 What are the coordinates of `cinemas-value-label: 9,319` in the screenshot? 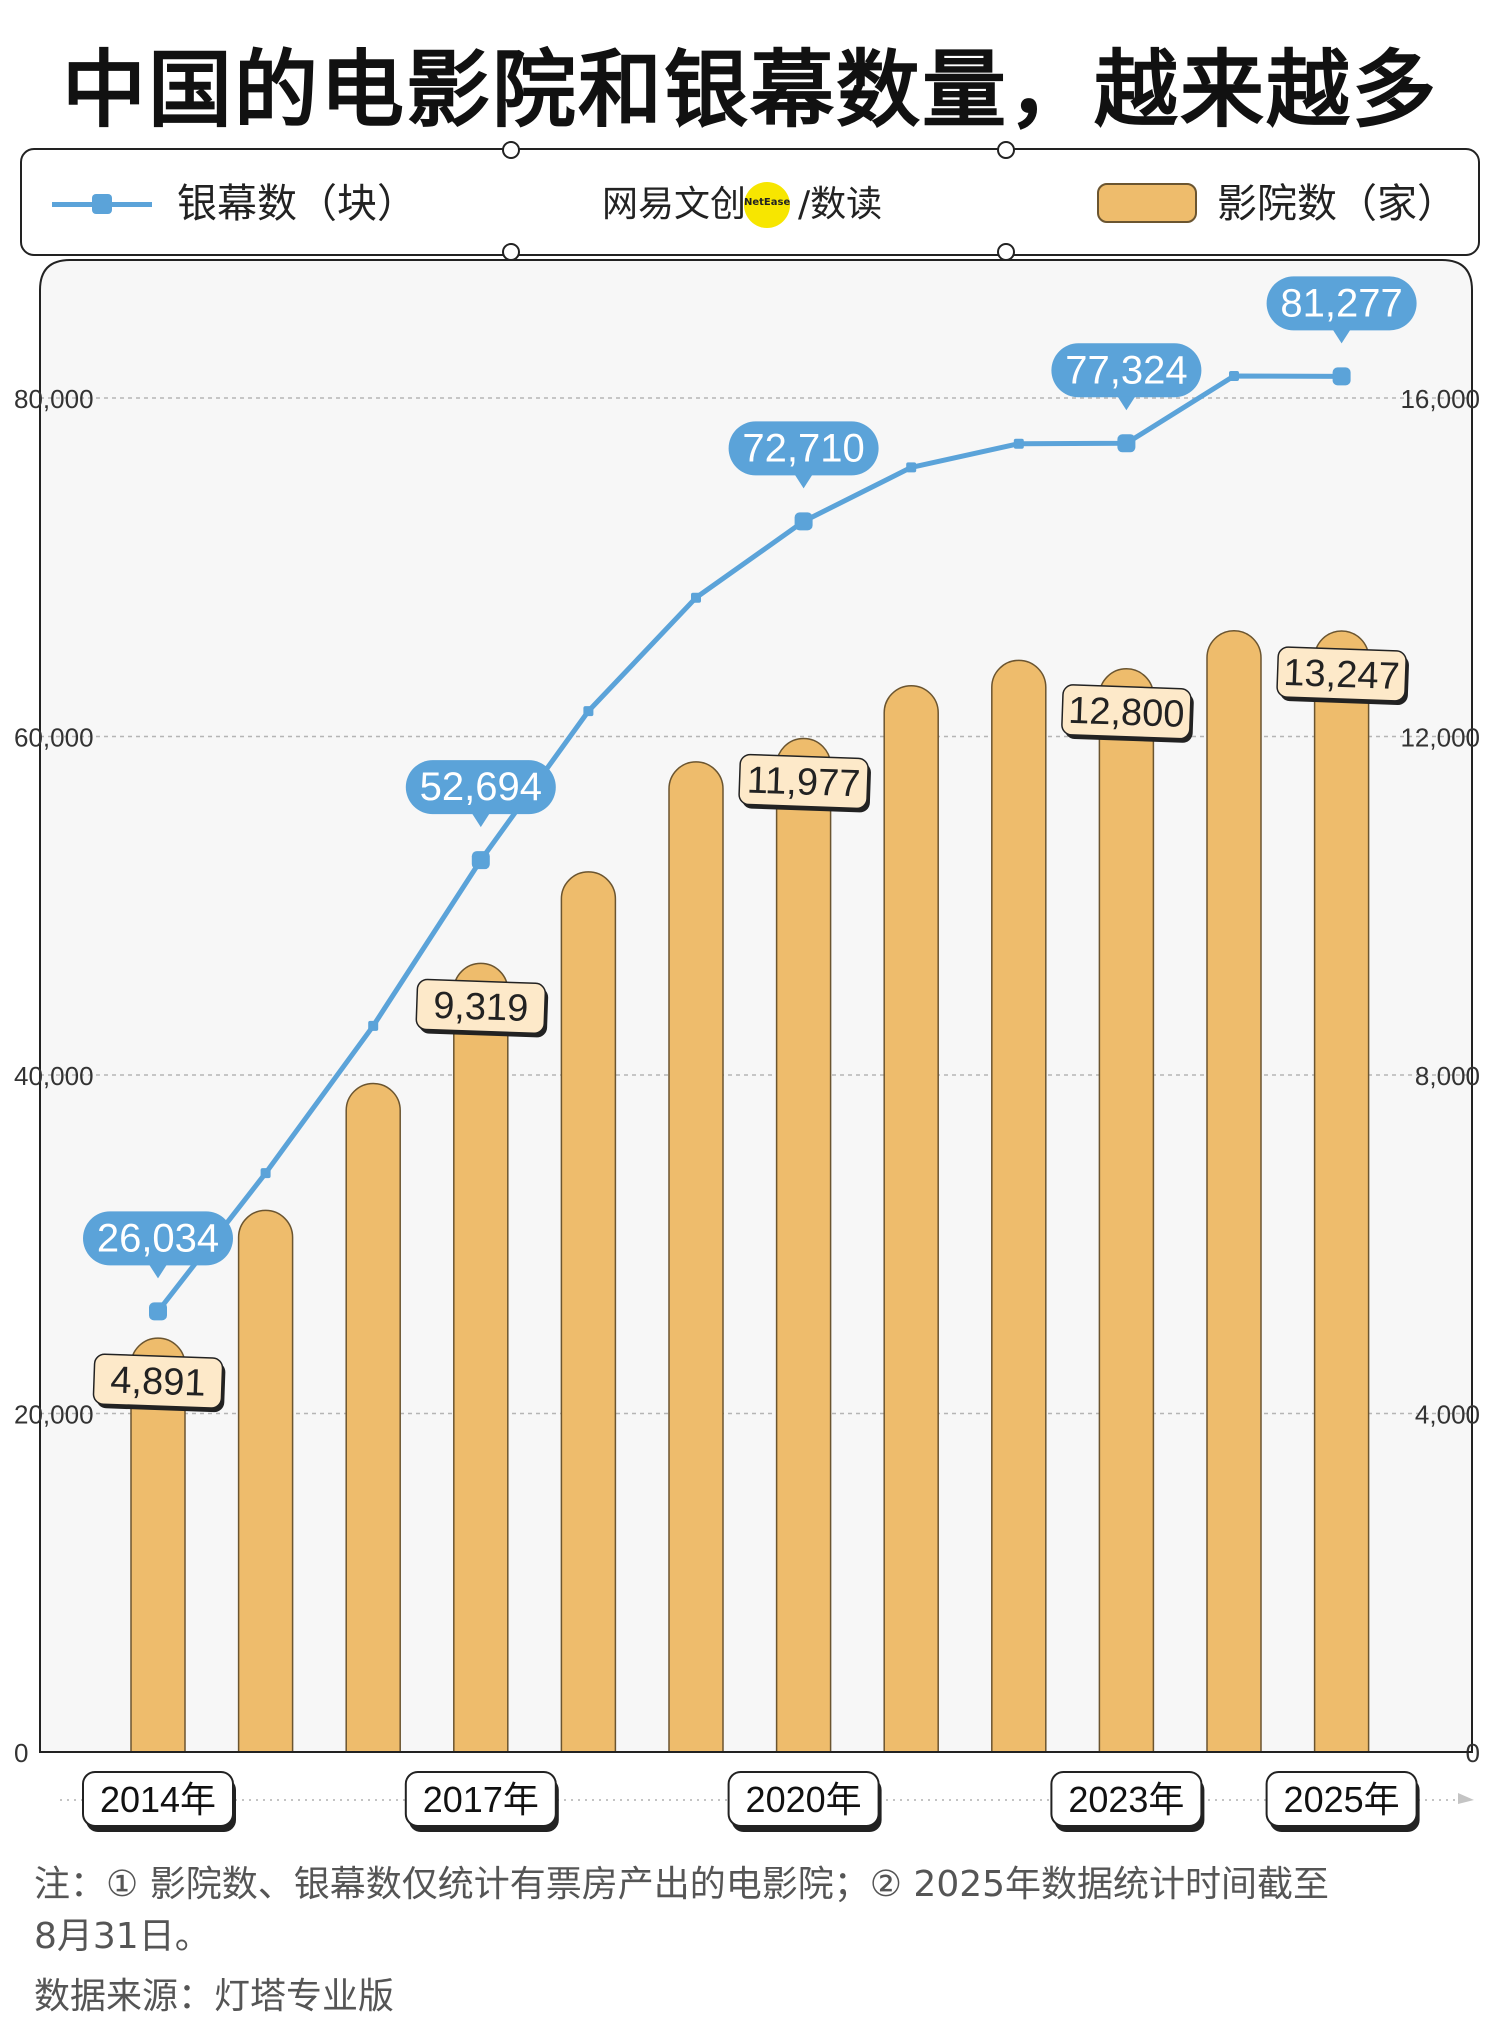 It's located at (481, 1007).